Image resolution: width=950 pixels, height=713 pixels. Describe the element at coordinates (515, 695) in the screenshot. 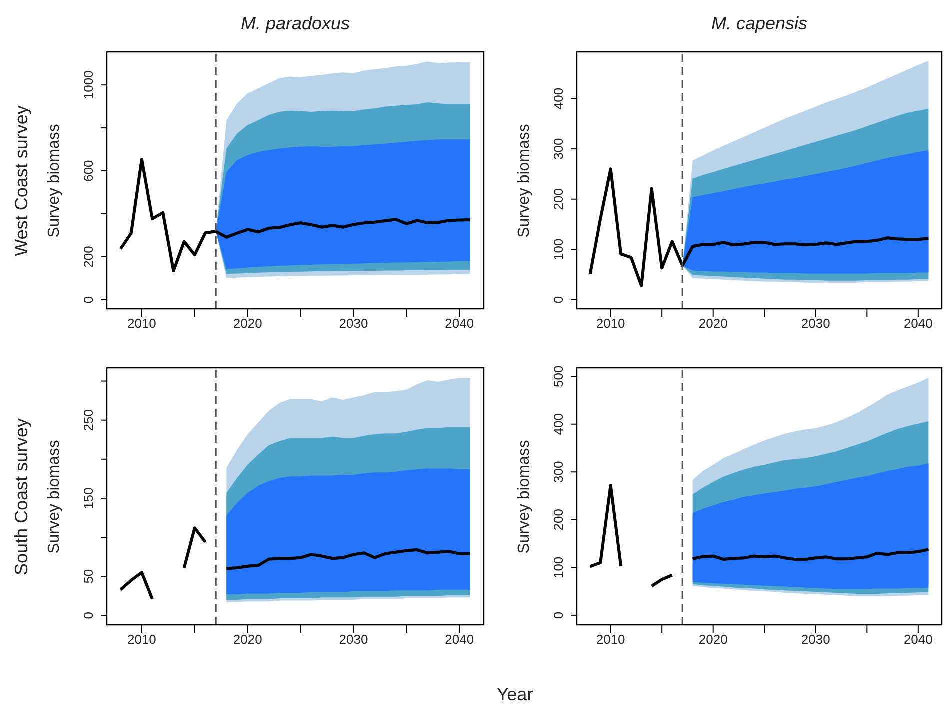

I see `x-axis-title: Year` at that location.